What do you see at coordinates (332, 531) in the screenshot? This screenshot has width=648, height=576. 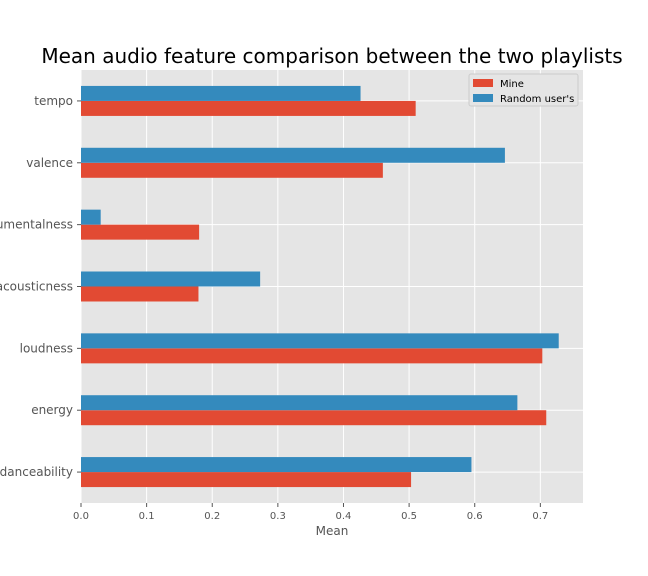 I see `x-axis-label: Mean` at bounding box center [332, 531].